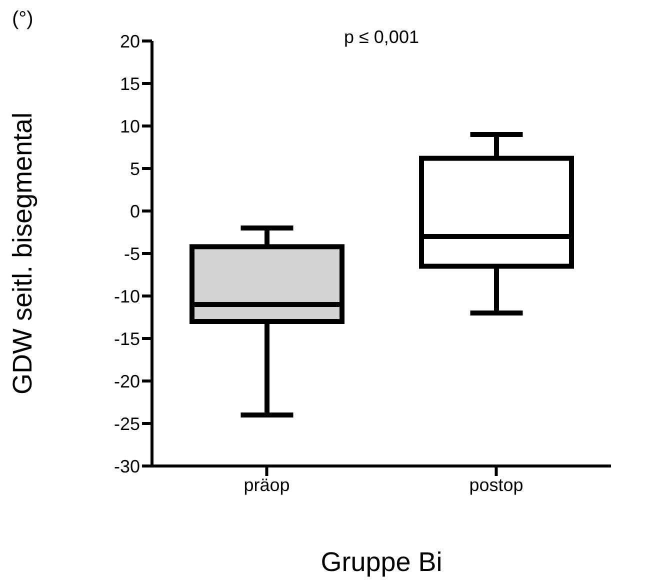 The height and width of the screenshot is (583, 671). What do you see at coordinates (127, 466) in the screenshot?
I see `y-tick-label: -30` at bounding box center [127, 466].